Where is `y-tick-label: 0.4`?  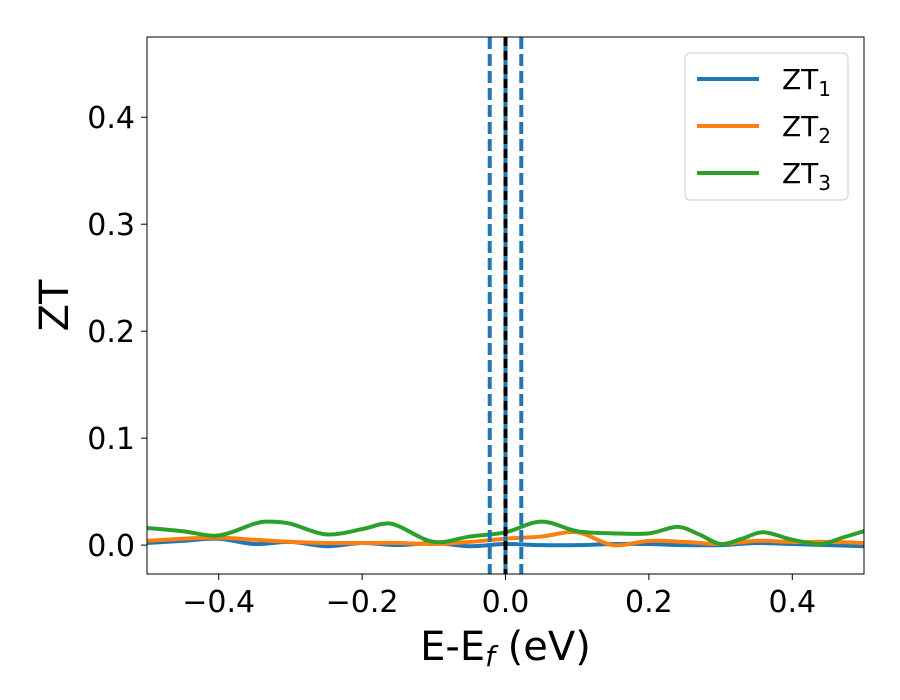 y-tick-label: 0.4 is located at coordinates (111, 118).